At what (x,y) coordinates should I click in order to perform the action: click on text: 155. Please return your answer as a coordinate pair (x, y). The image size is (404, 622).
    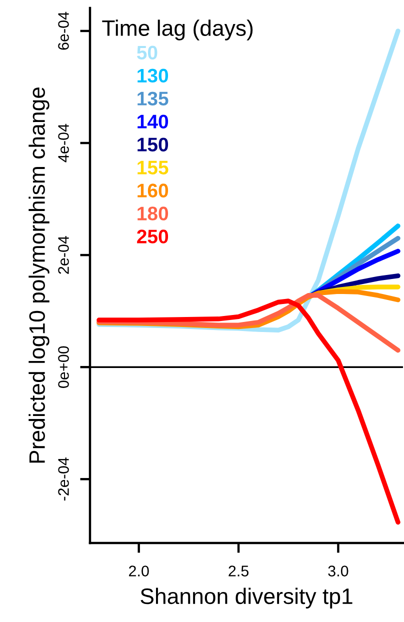
    Looking at the image, I should click on (153, 167).